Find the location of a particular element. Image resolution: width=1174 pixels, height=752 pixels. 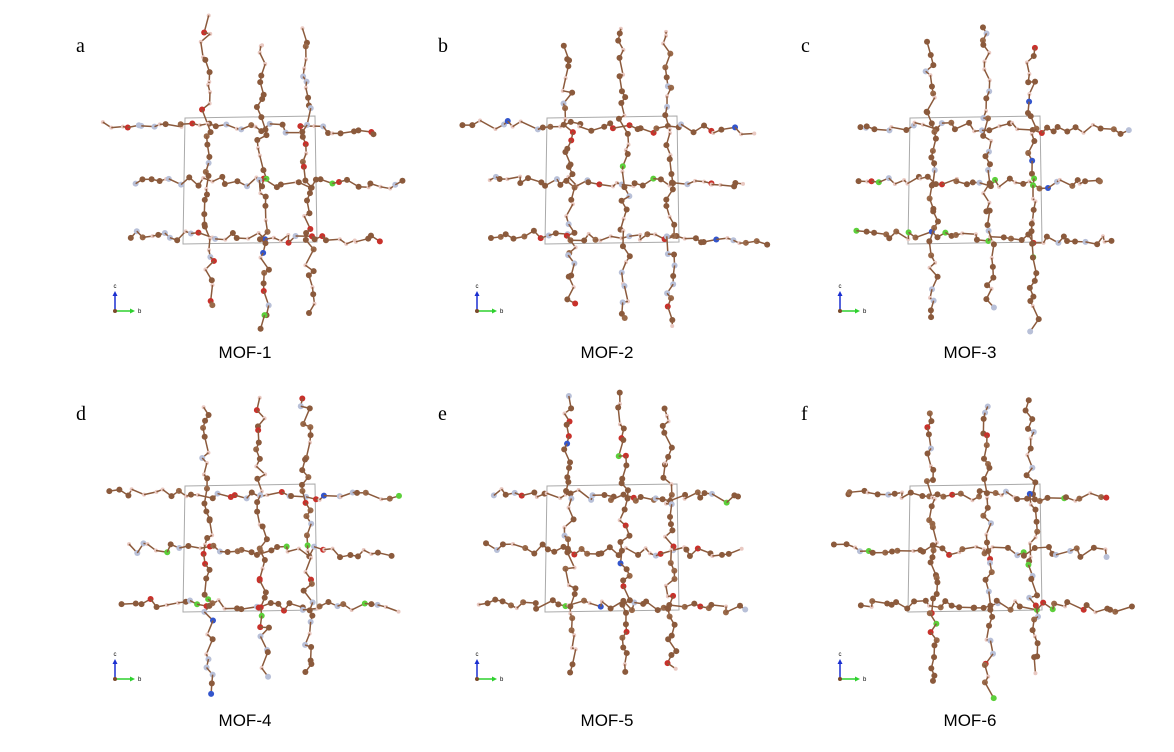

panel-letter: b is located at coordinates (443, 46).